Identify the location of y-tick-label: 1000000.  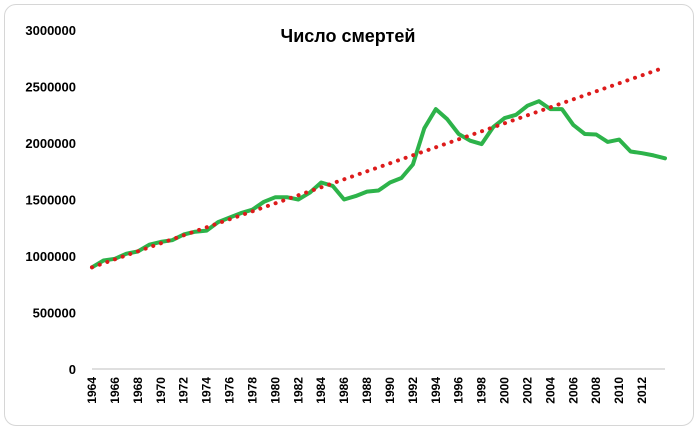
(50, 256).